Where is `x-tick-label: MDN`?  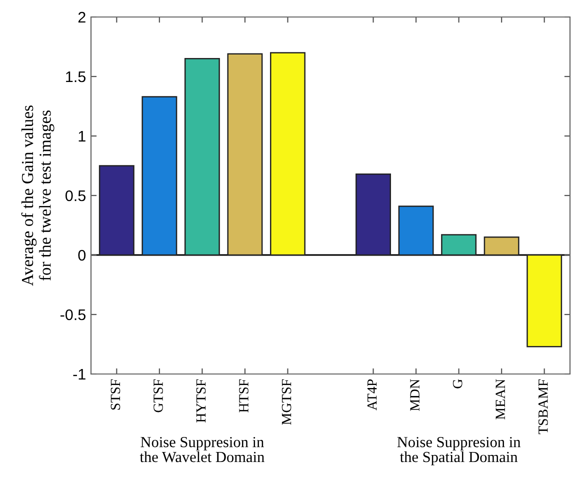 x-tick-label: MDN is located at coordinates (415, 395).